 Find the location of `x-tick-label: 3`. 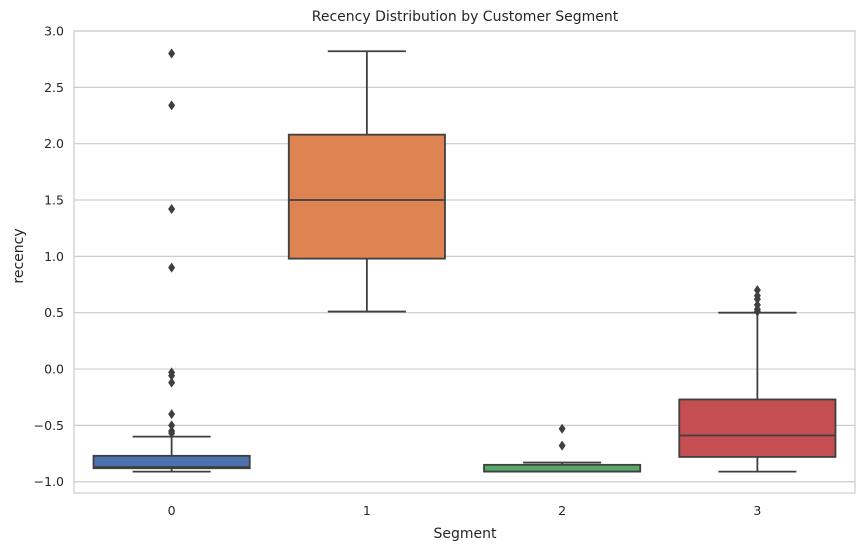

x-tick-label: 3 is located at coordinates (757, 510).